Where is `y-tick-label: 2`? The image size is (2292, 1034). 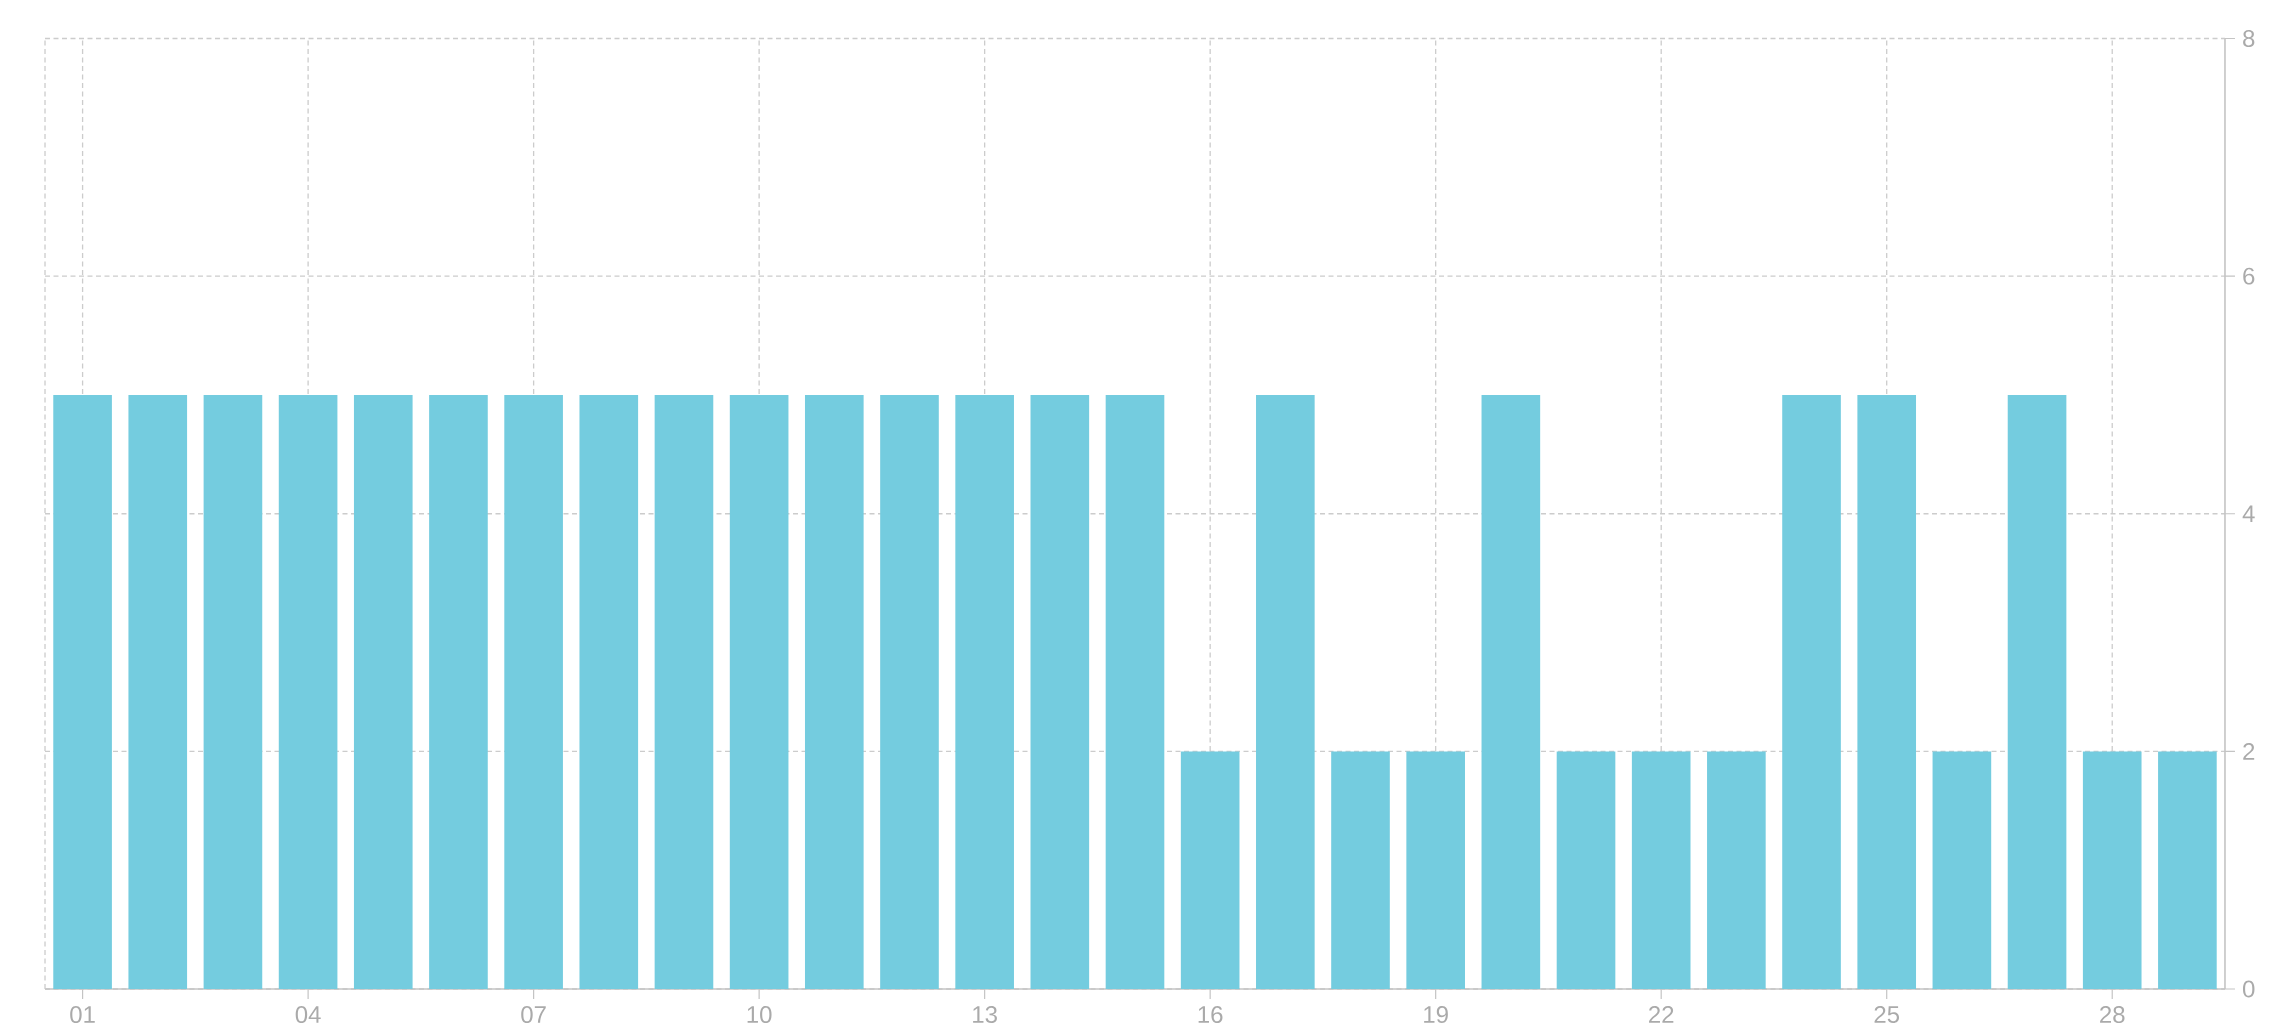
y-tick-label: 2 is located at coordinates (2249, 751).